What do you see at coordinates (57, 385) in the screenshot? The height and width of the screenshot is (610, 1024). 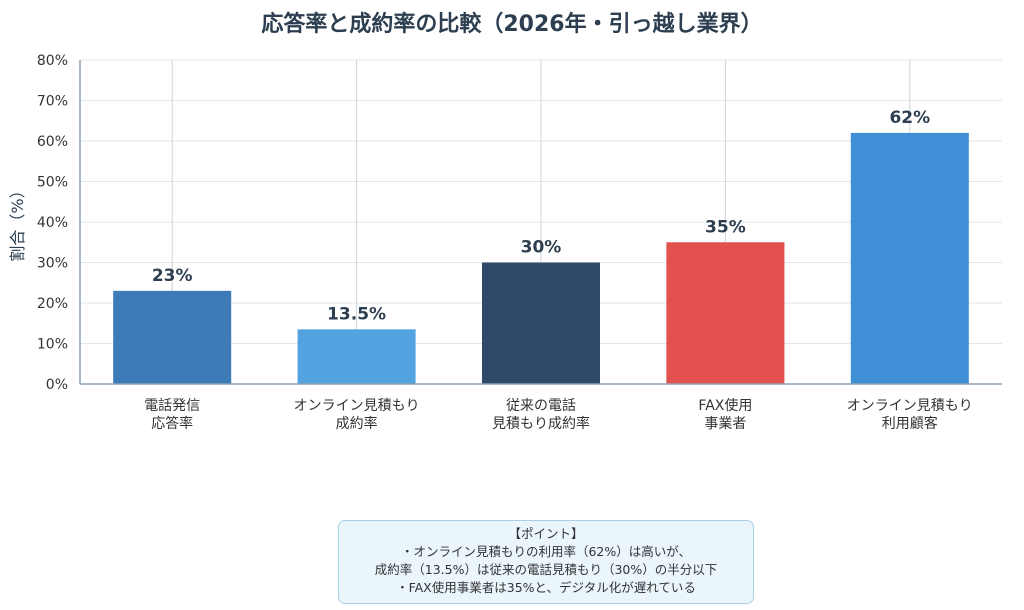 I see `y-tick-label: 0%` at bounding box center [57, 385].